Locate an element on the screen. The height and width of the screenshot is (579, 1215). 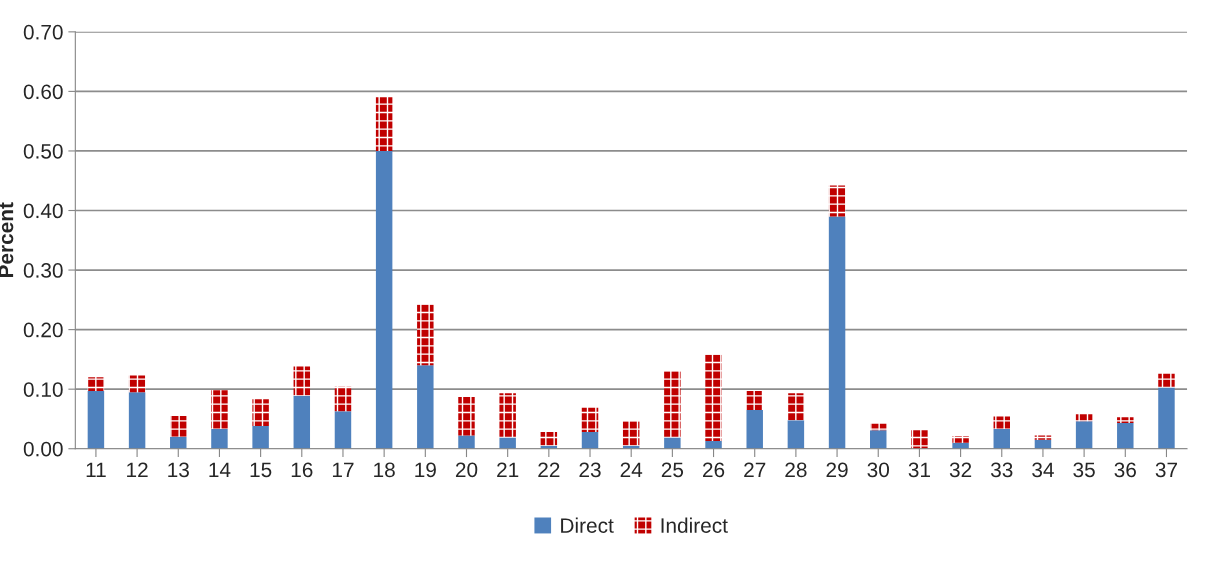
x-tick-label: 30 is located at coordinates (878, 470).